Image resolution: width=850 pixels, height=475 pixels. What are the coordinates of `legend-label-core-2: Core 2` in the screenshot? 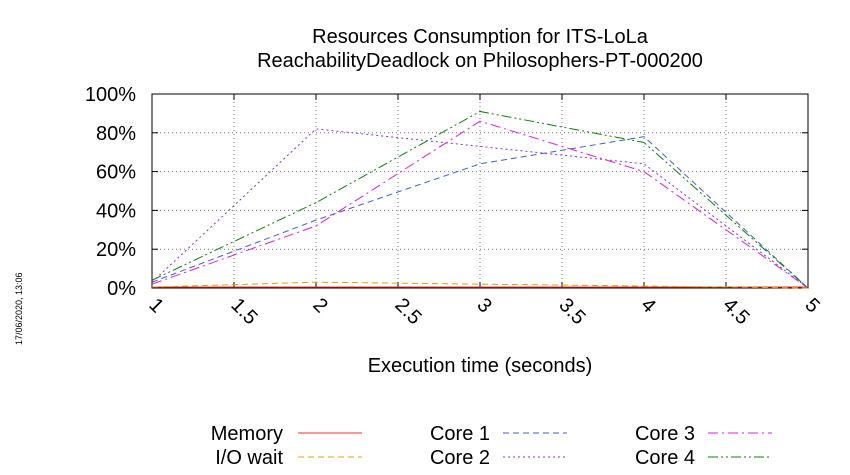 It's located at (460, 458).